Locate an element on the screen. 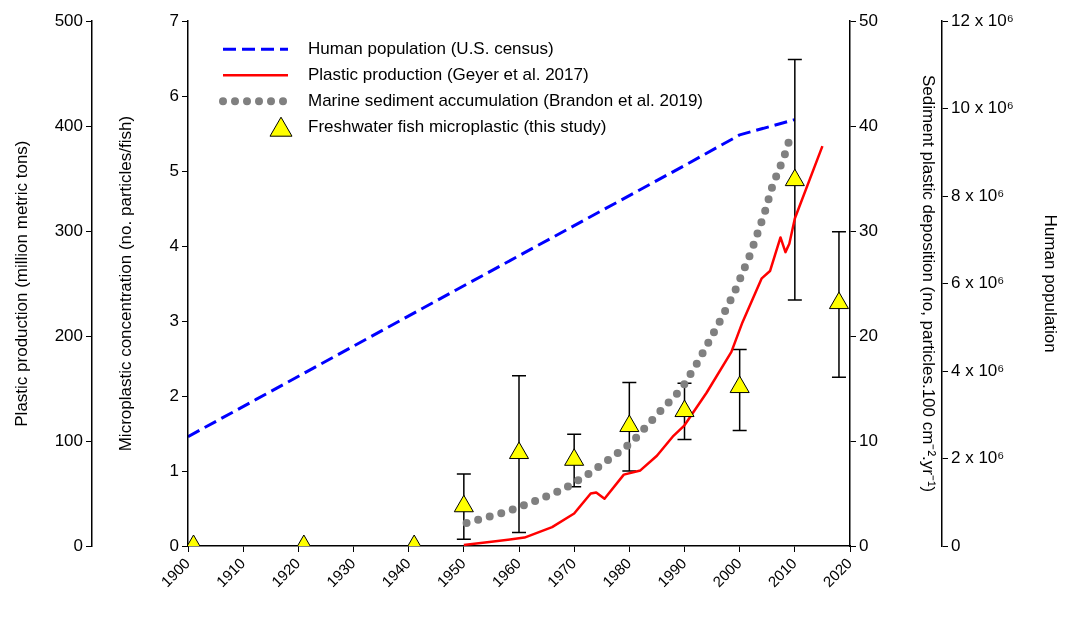 The image size is (1072, 617). y2-tick-label: 5 is located at coordinates (174, 170).